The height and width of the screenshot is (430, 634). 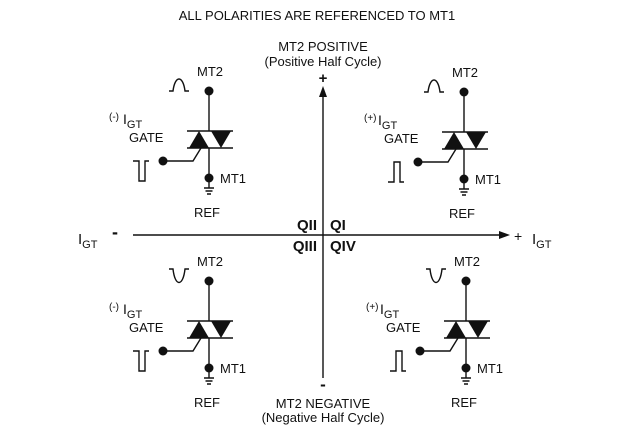 I want to click on bottom-label-line1: MT2 NEGATIVE, so click(x=323, y=403).